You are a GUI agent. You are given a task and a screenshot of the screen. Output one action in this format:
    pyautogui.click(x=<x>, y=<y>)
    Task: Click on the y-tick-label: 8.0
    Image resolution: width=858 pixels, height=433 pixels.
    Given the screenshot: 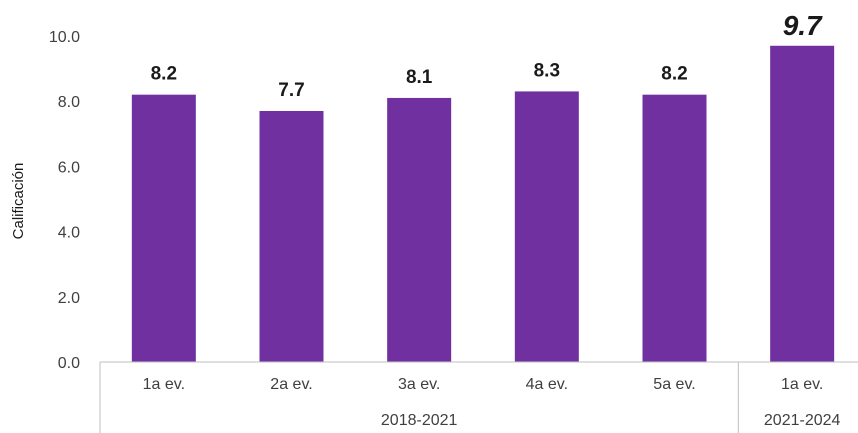 What is the action you would take?
    pyautogui.click(x=69, y=102)
    